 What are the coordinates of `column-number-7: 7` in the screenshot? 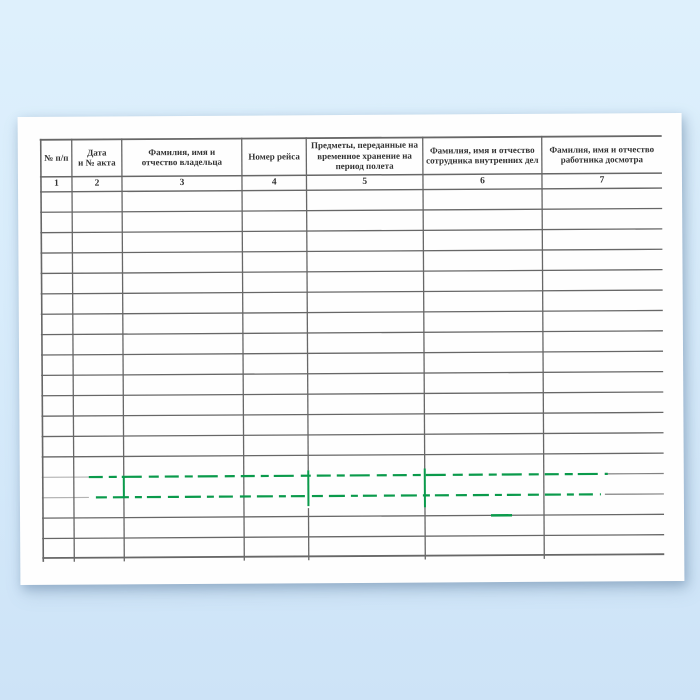 It's located at (602, 180).